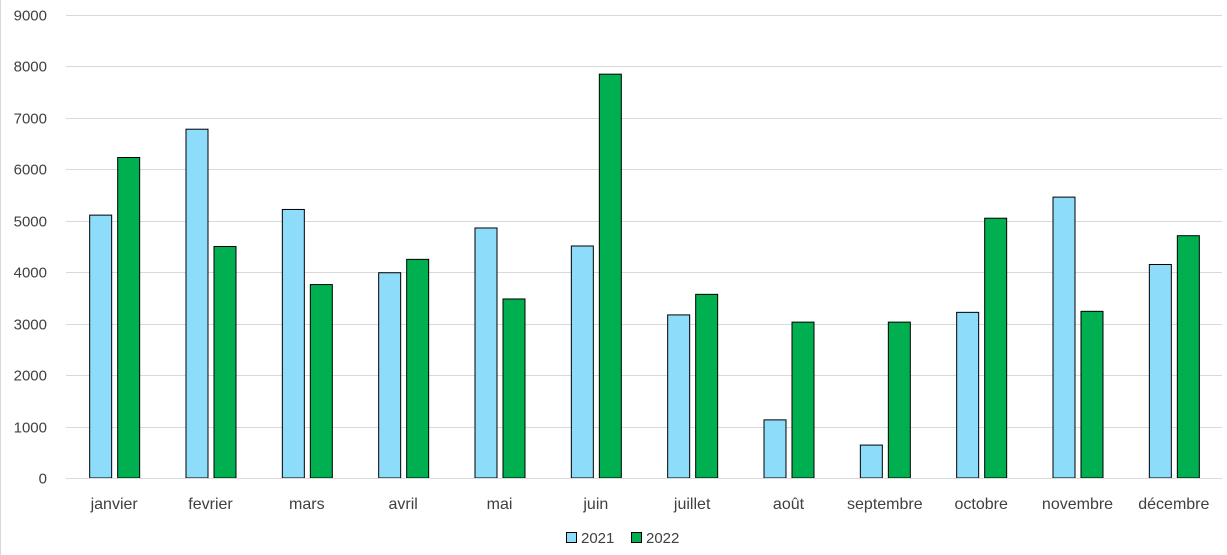 This screenshot has width=1227, height=555. What do you see at coordinates (610, 276) in the screenshot?
I see `bar-2022-juin` at bounding box center [610, 276].